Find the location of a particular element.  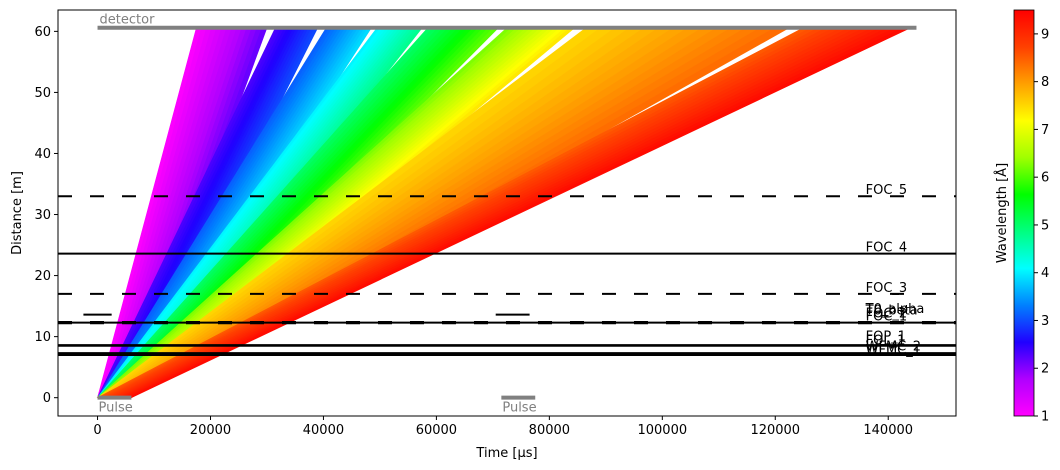

colorbar-label: Wavelength [Å] is located at coordinates (1002, 213).